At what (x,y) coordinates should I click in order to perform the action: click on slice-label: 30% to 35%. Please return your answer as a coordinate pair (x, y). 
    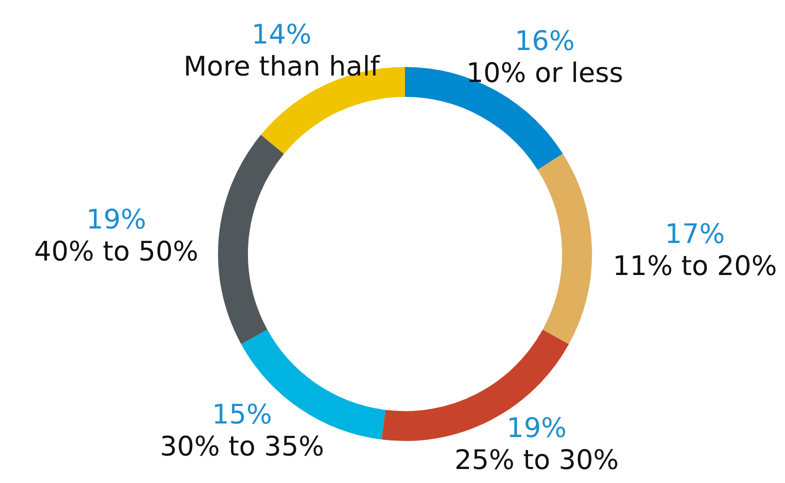
    Looking at the image, I should click on (242, 447).